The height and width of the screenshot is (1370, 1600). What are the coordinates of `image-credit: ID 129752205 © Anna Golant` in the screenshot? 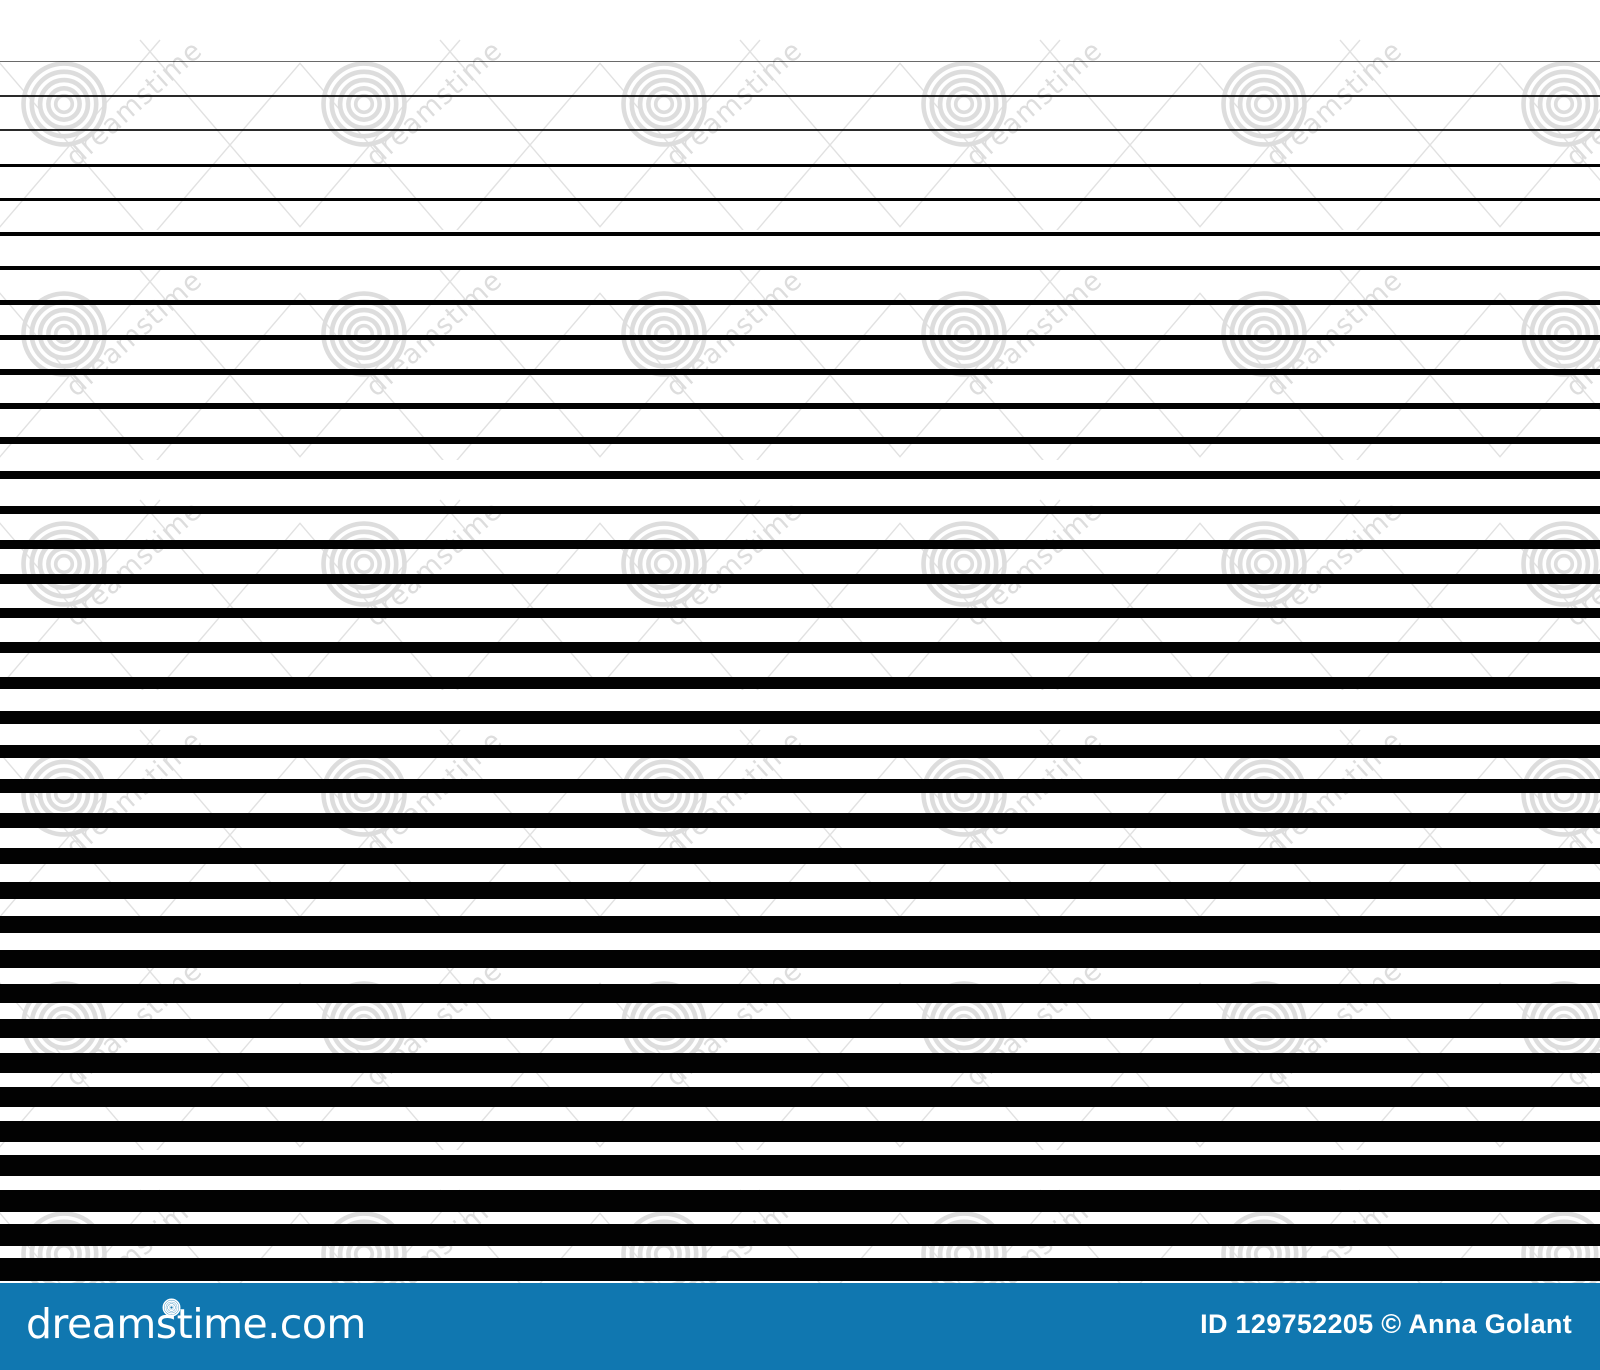 It's located at (1386, 1324).